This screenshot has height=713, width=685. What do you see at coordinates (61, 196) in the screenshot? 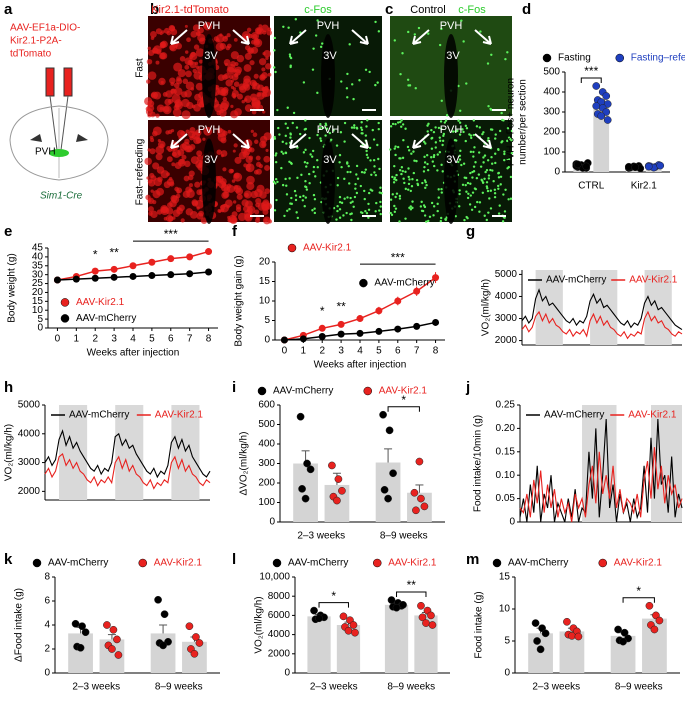
I see `mouse-label: Sim1-Cre` at bounding box center [61, 196].